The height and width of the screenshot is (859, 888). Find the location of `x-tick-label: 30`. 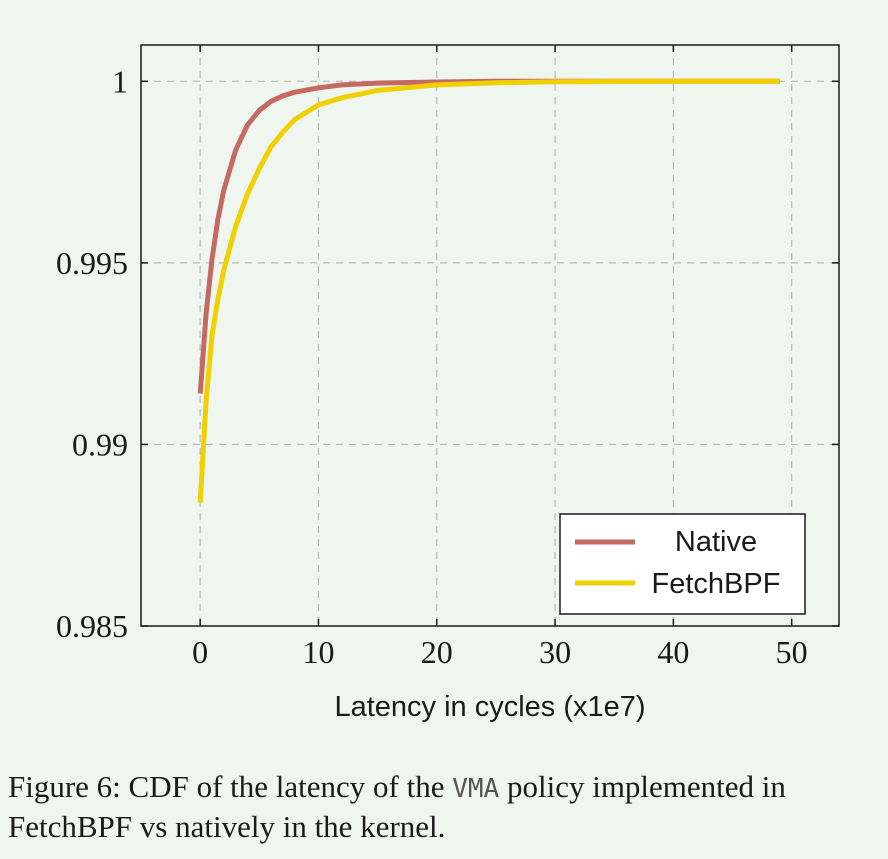

x-tick-label: 30 is located at coordinates (555, 652).